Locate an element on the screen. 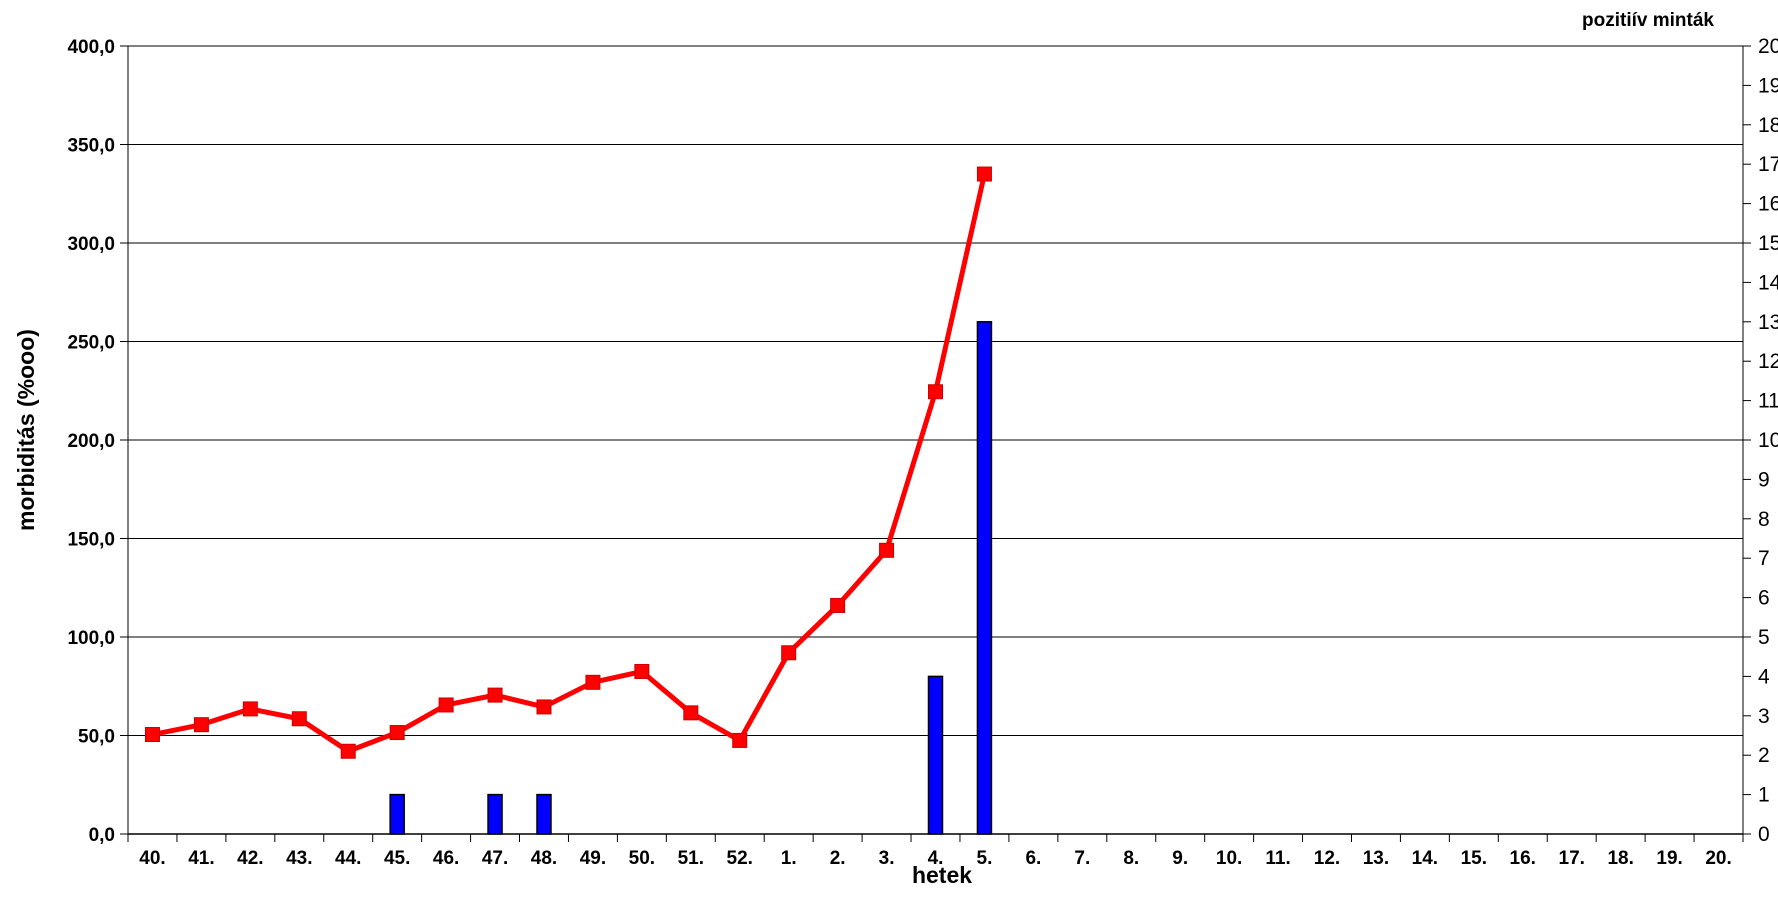 This screenshot has height=914, width=1778. x-tick-label: 45. is located at coordinates (397, 858).